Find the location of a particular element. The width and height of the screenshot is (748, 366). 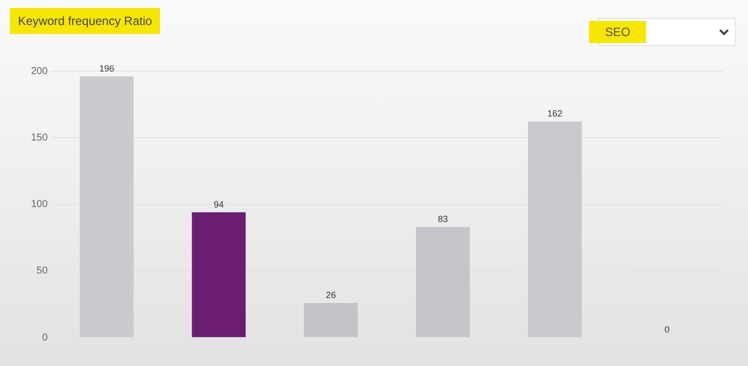

chart-title: Keyword frequency Ratio is located at coordinates (85, 21).